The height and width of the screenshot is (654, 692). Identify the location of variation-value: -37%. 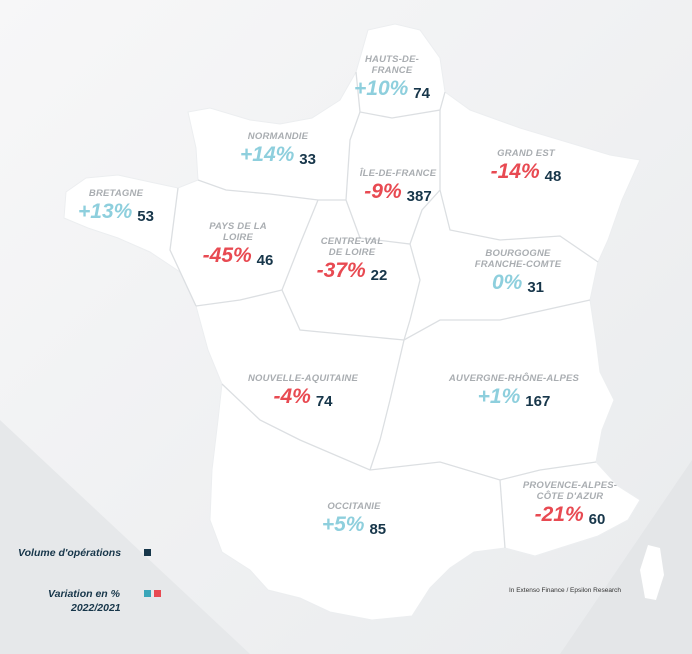
(341, 270).